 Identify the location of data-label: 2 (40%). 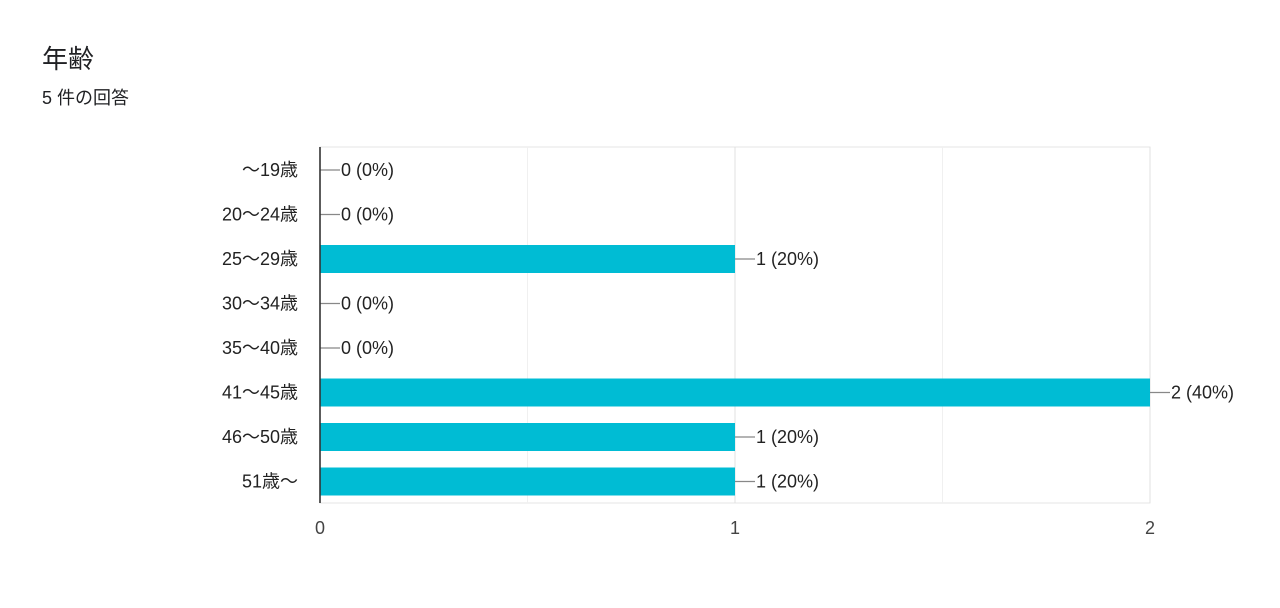
(1202, 393).